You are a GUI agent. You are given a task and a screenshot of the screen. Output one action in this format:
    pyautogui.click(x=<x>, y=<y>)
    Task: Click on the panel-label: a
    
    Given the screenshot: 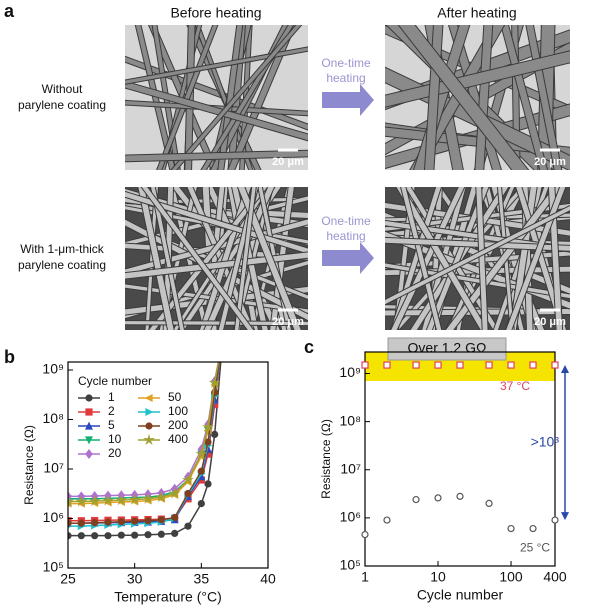 What is the action you would take?
    pyautogui.click(x=9, y=11)
    